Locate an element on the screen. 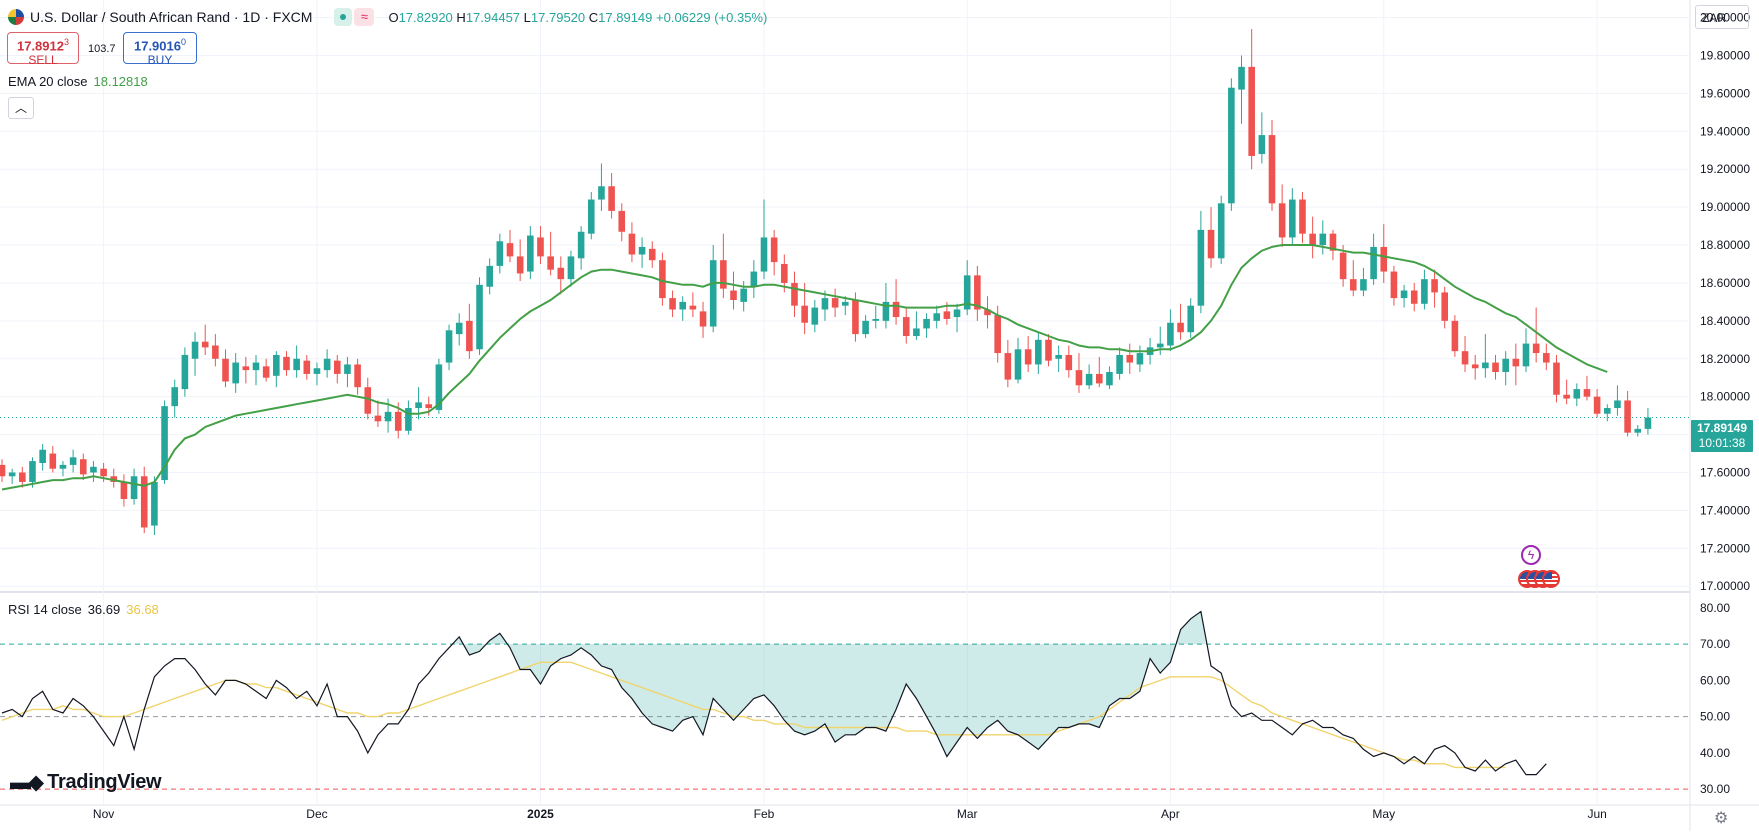  event-flash-icon: ϟ is located at coordinates (1531, 555).